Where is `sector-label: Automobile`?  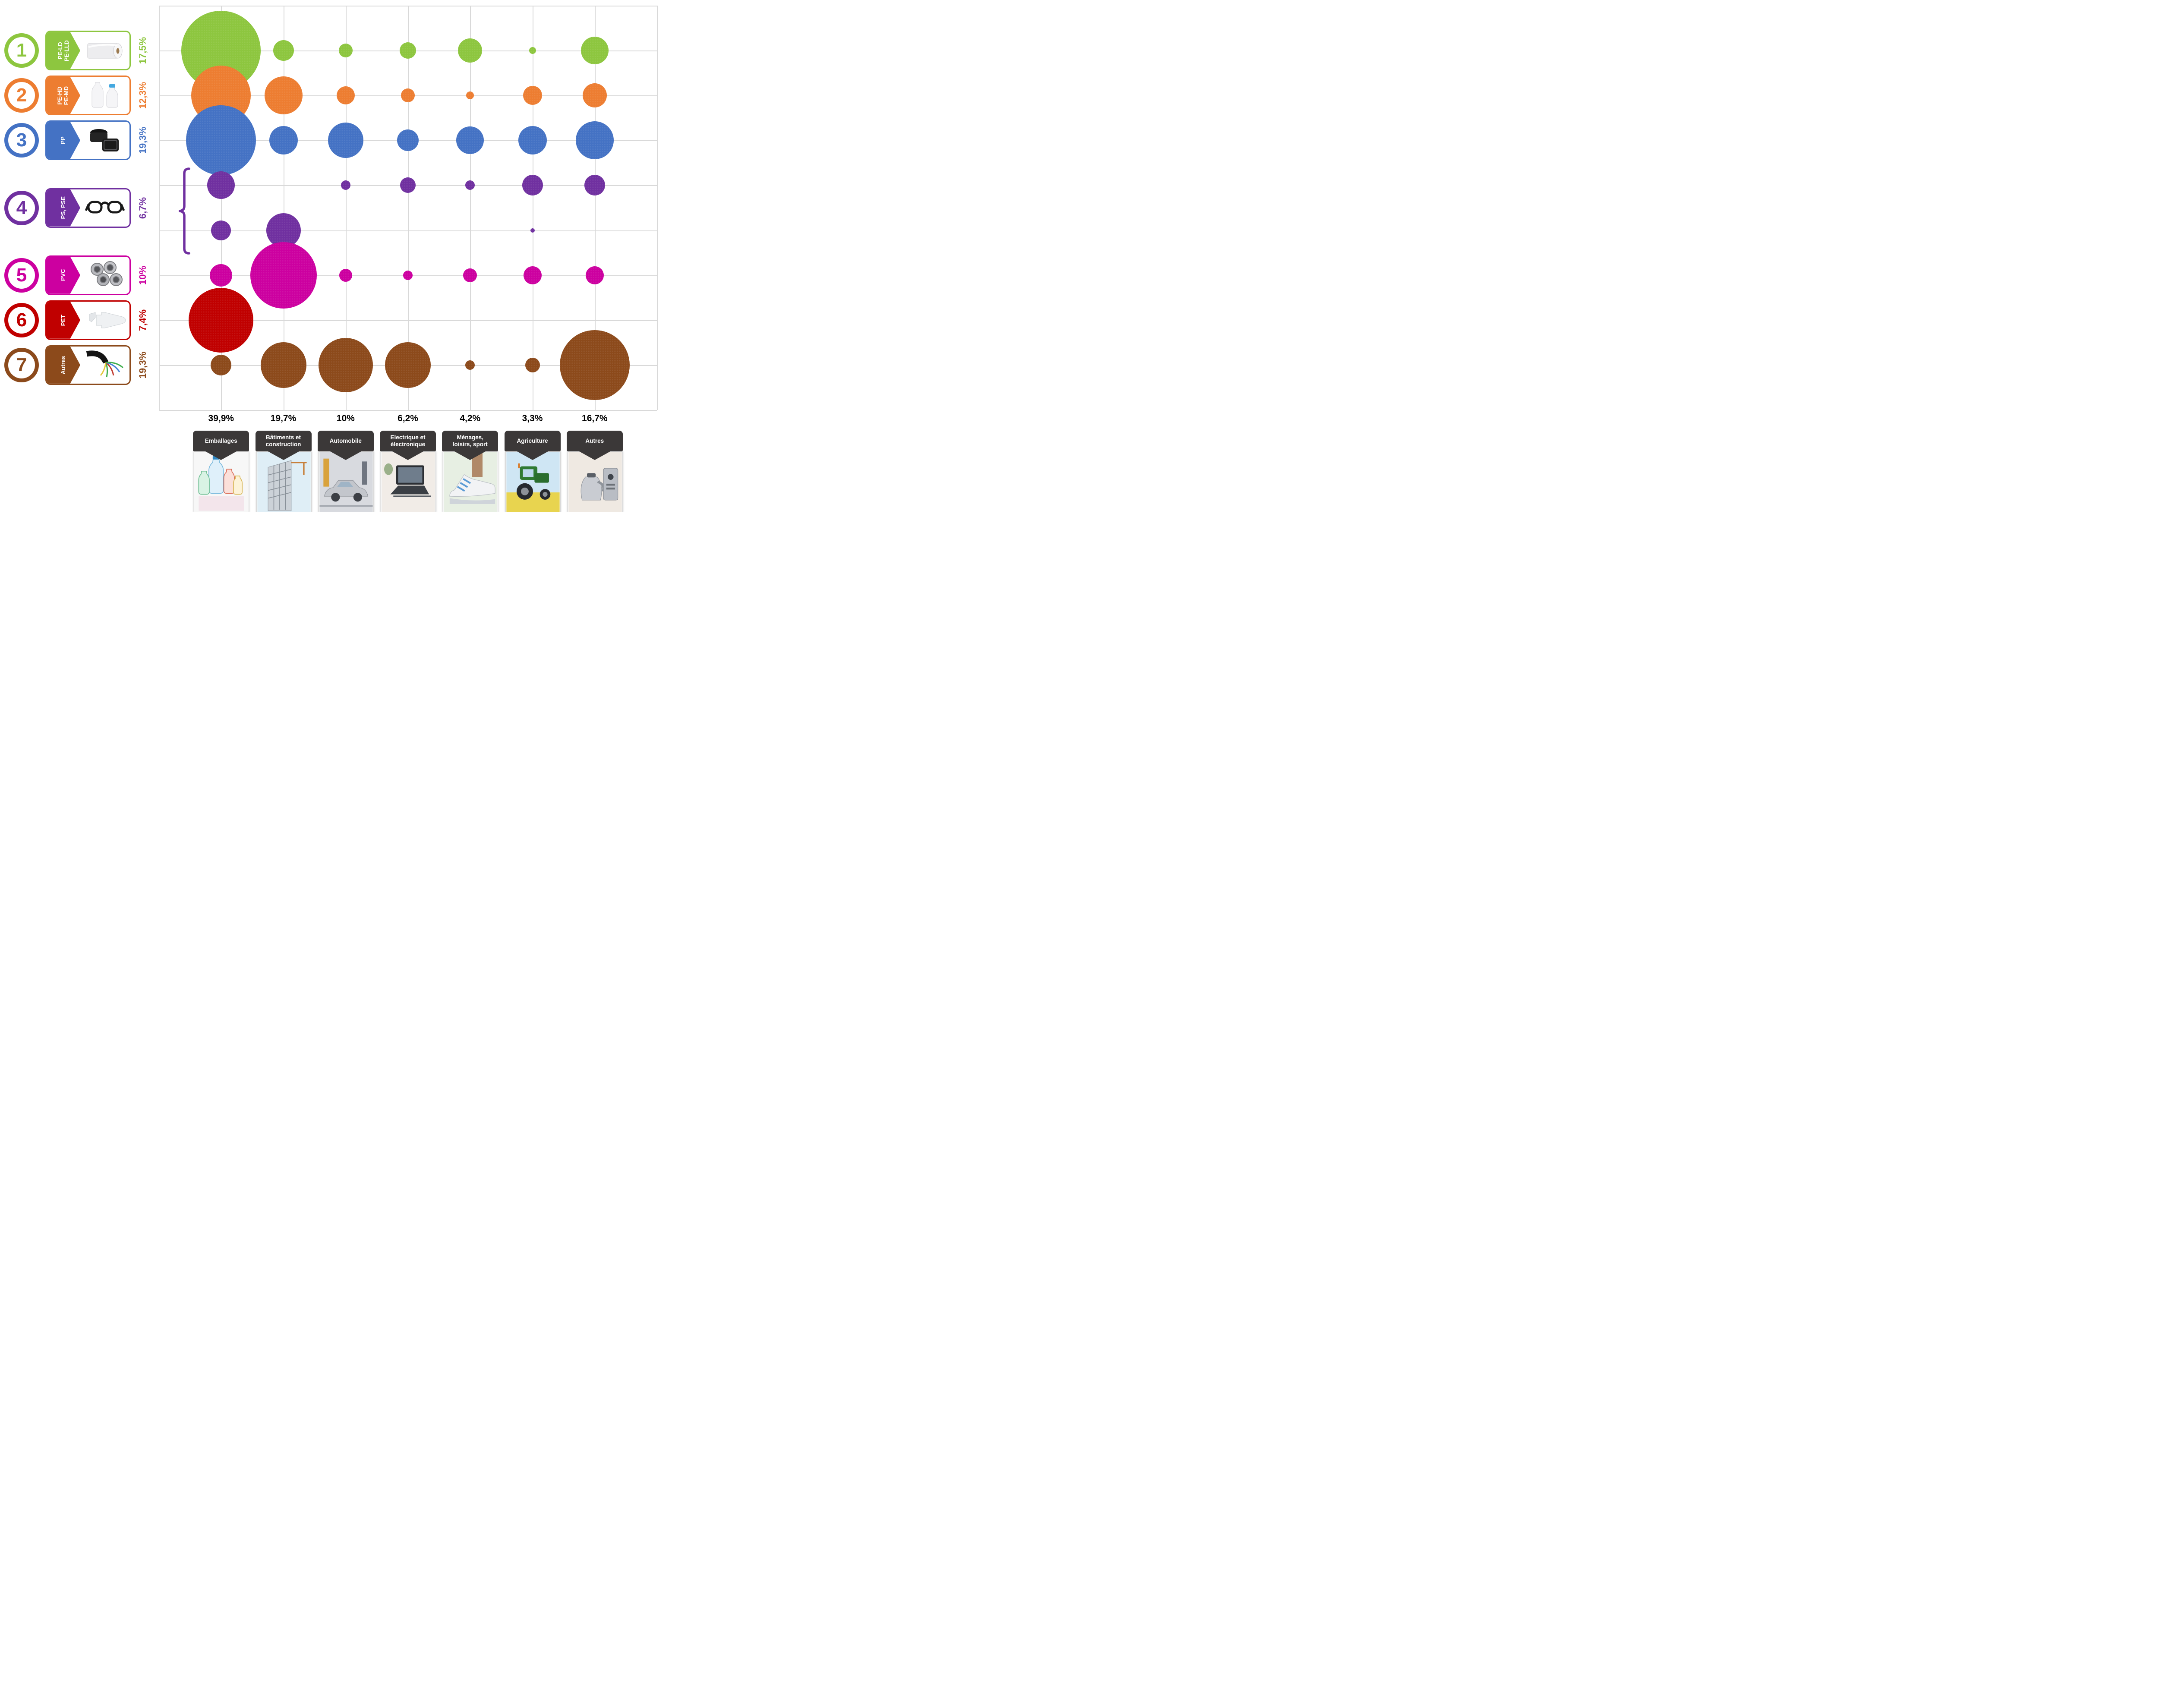 sector-label: Automobile is located at coordinates (345, 441).